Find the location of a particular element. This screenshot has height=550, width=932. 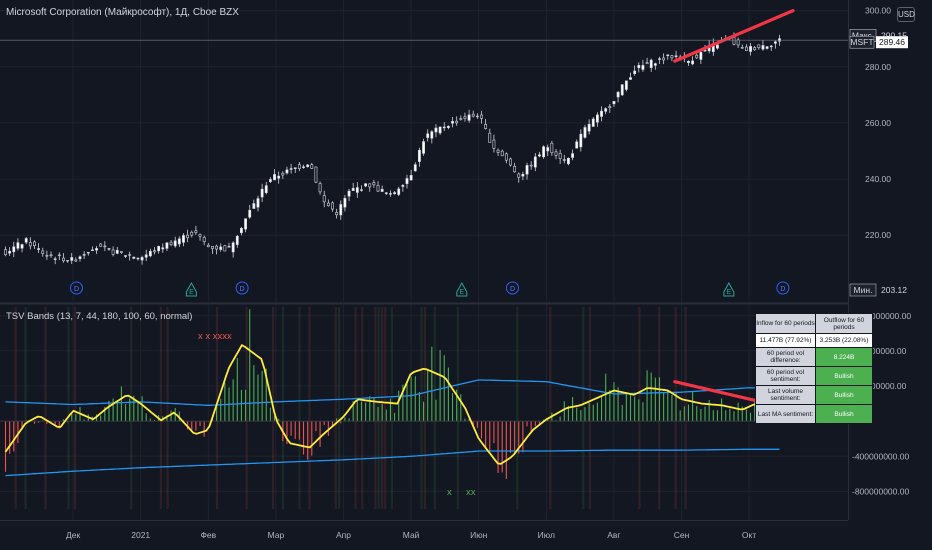

vol-difference-label: 60 period vol difference: is located at coordinates (785, 357).